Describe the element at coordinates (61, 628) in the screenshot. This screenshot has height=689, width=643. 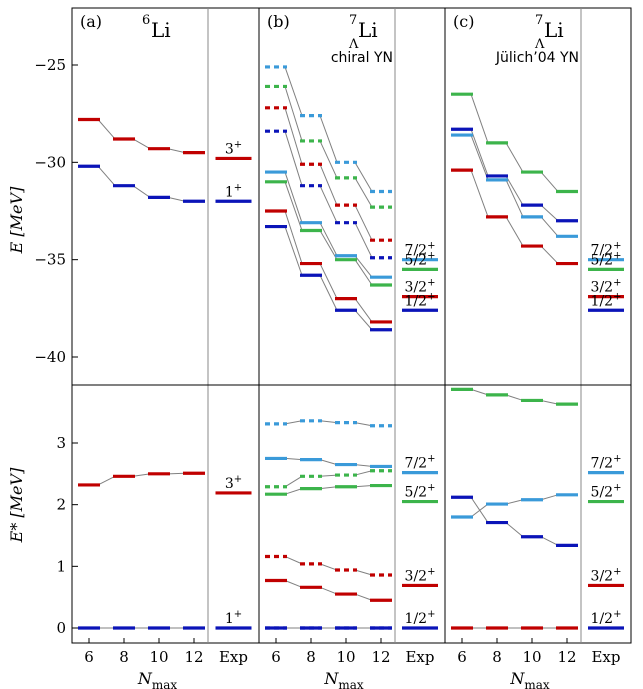
I see `y-tick-label-bottom: 0` at that location.